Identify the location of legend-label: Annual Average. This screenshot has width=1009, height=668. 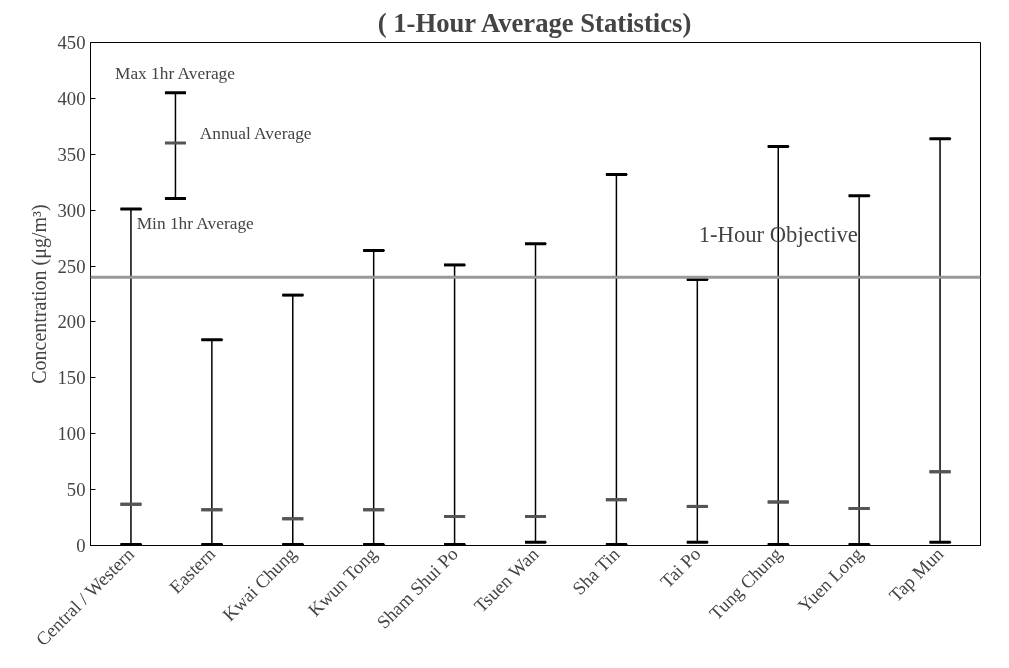
(255, 134).